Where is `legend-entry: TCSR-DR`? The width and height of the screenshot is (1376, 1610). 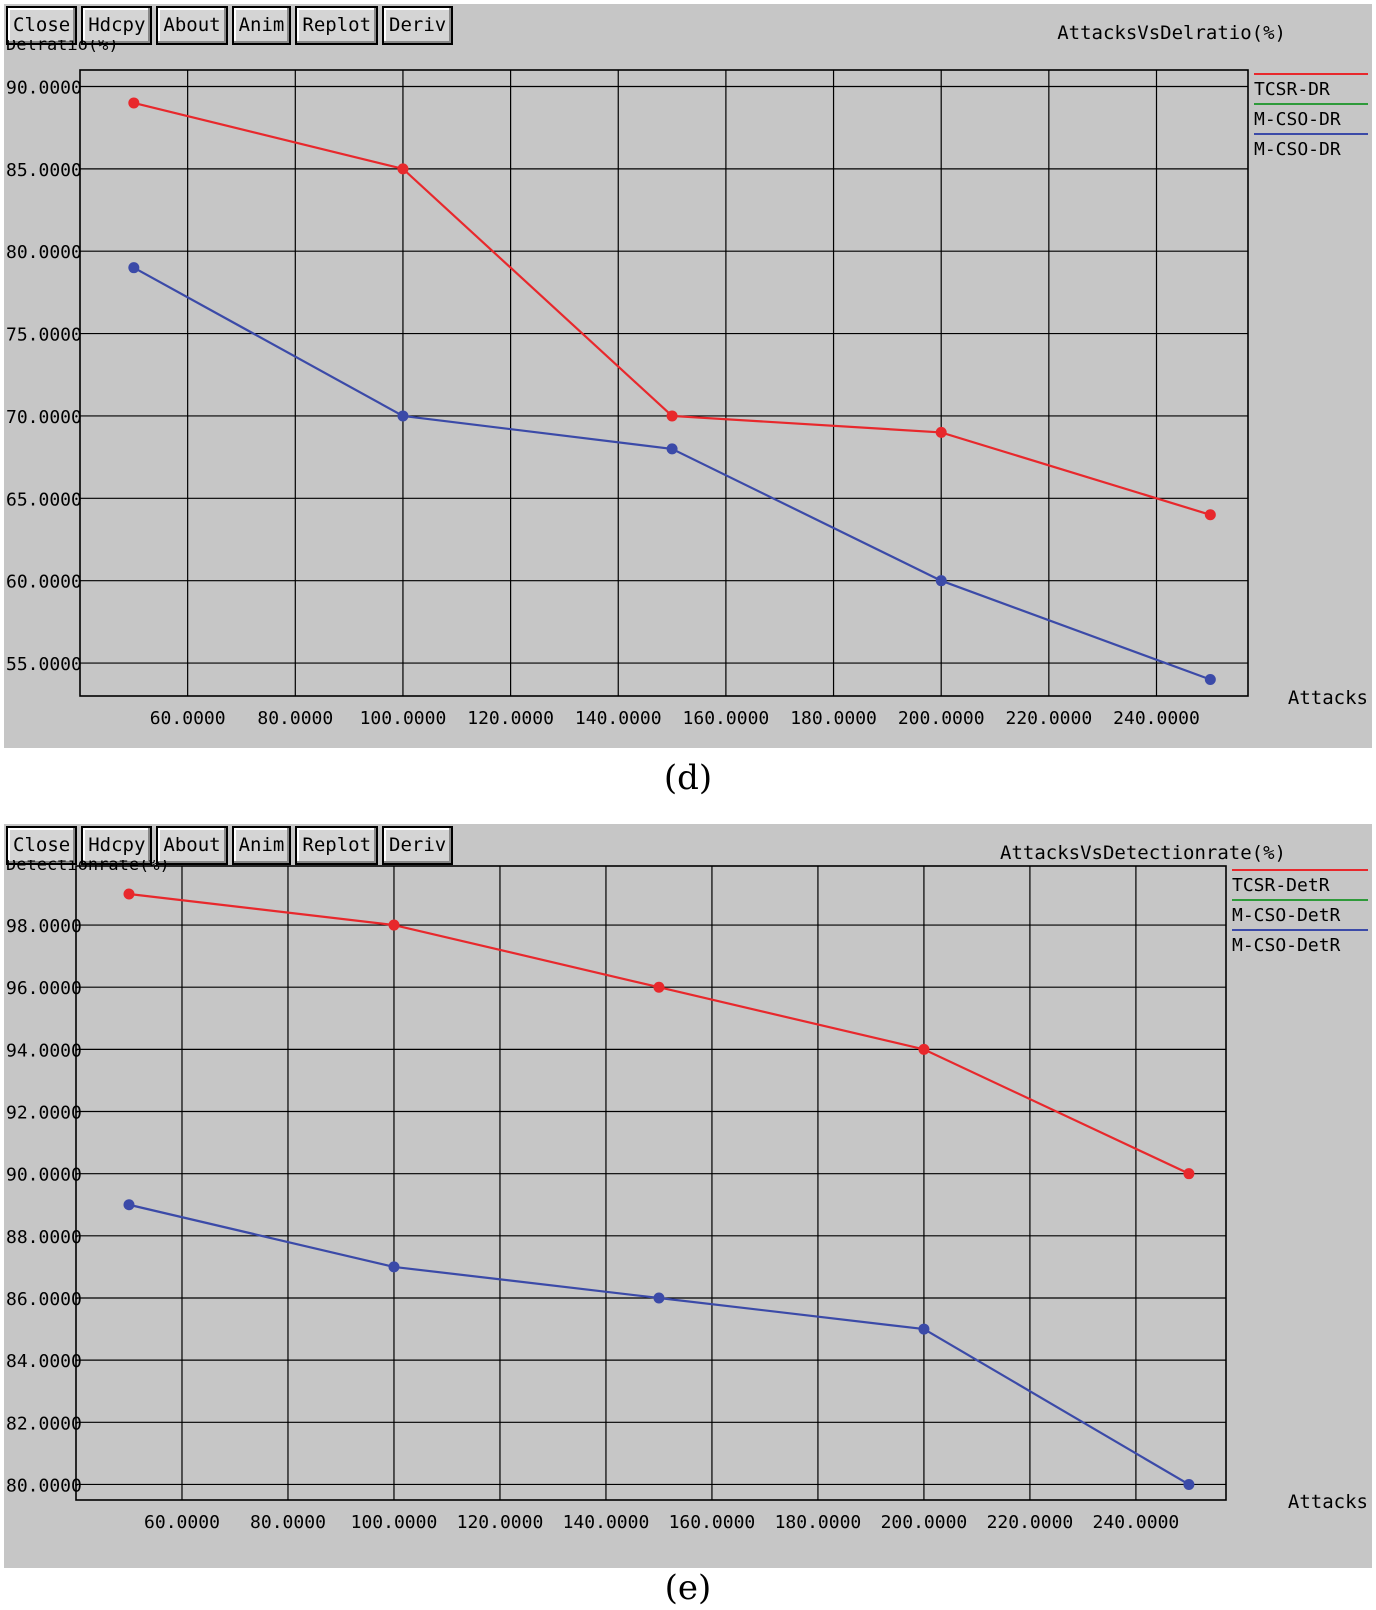
legend-entry: TCSR-DR is located at coordinates (1292, 89).